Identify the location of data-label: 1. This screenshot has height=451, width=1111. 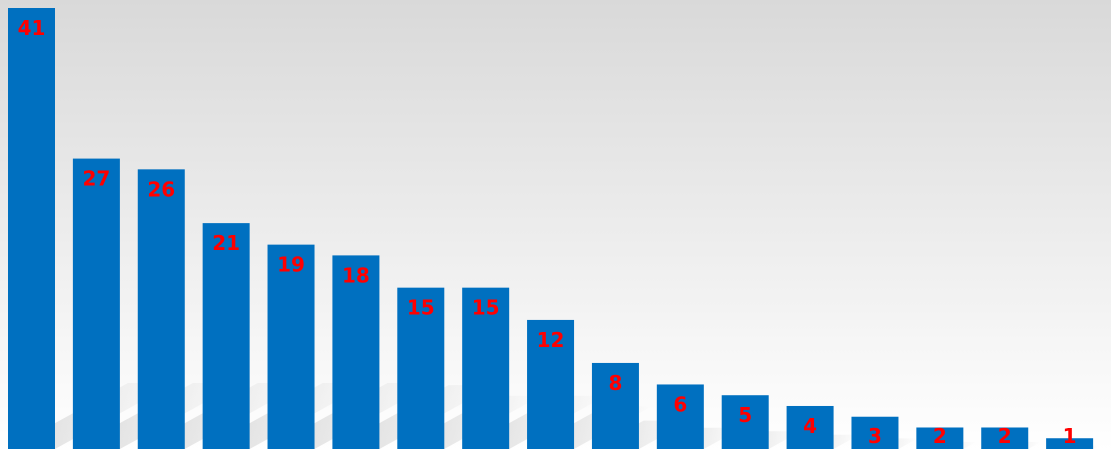
(1070, 436).